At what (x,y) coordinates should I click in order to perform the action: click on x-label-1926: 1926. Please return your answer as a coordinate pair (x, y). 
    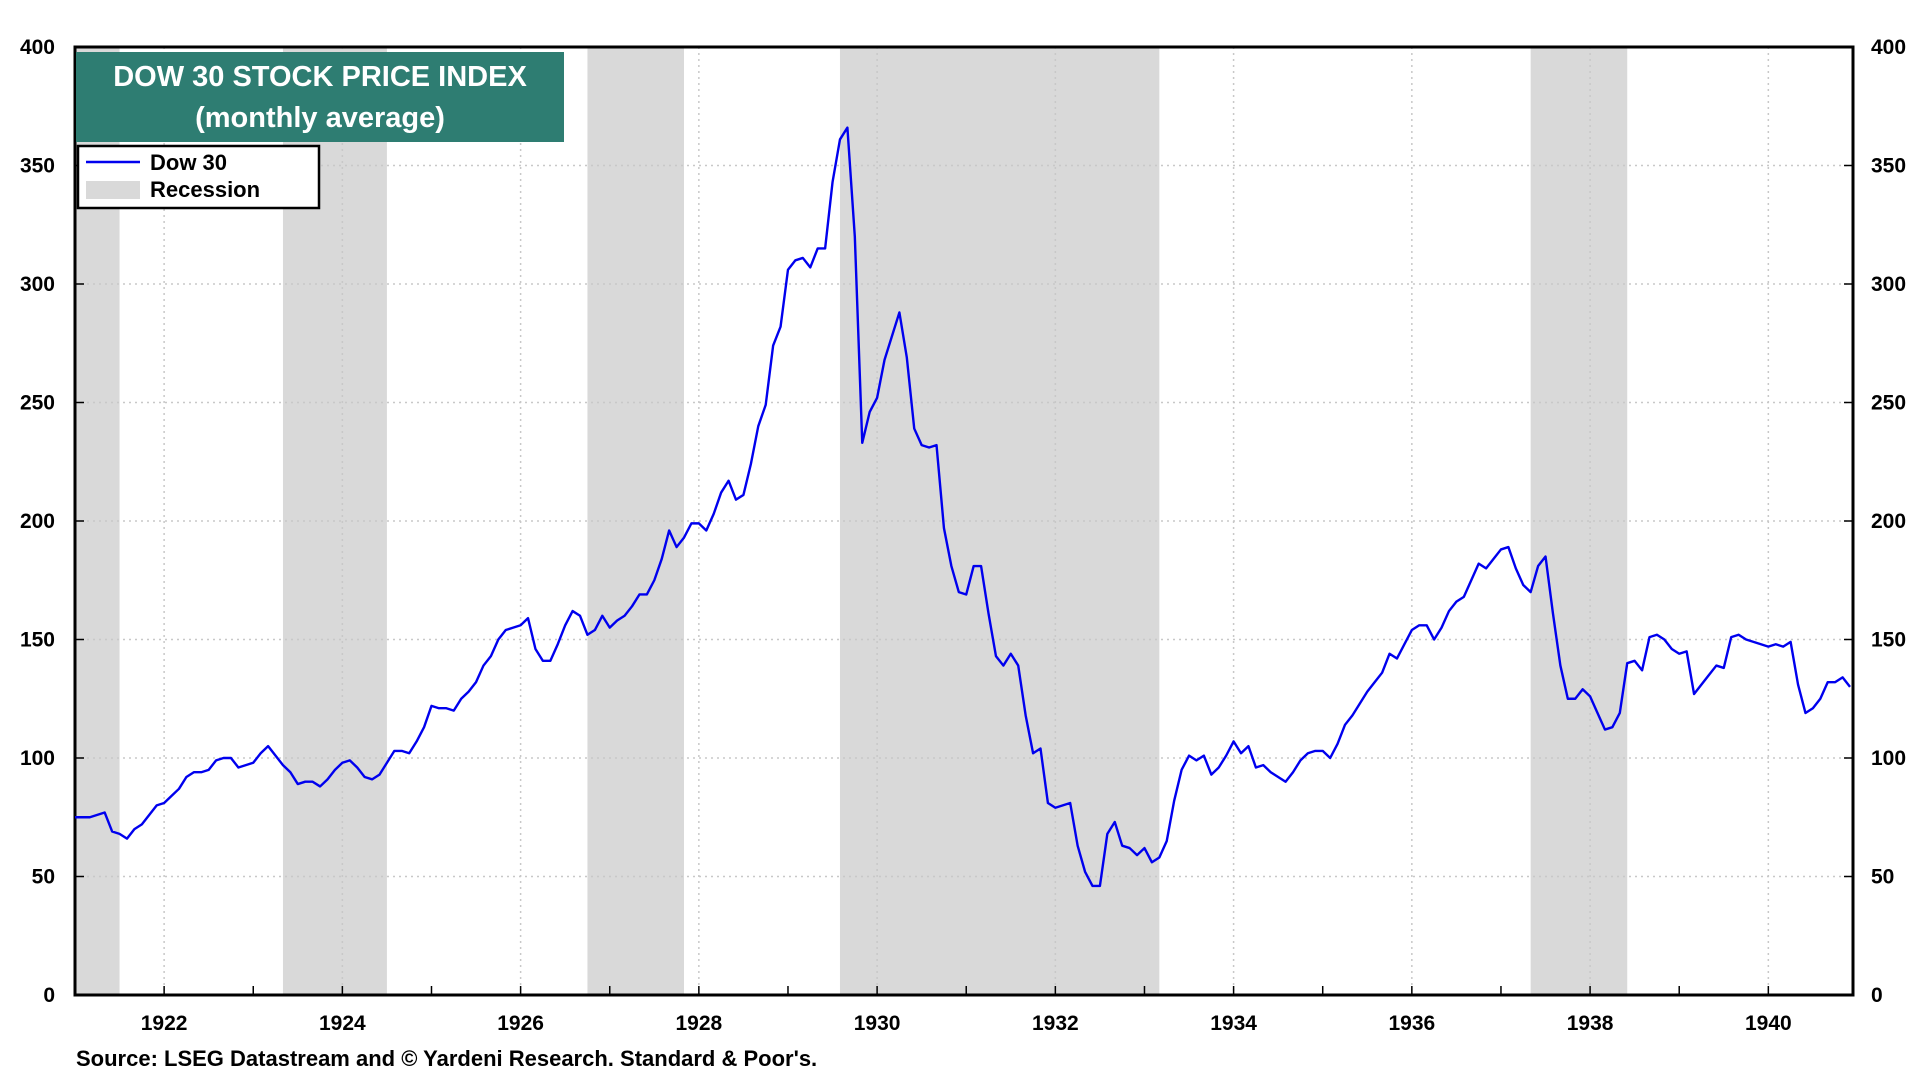
    Looking at the image, I should click on (520, 1023).